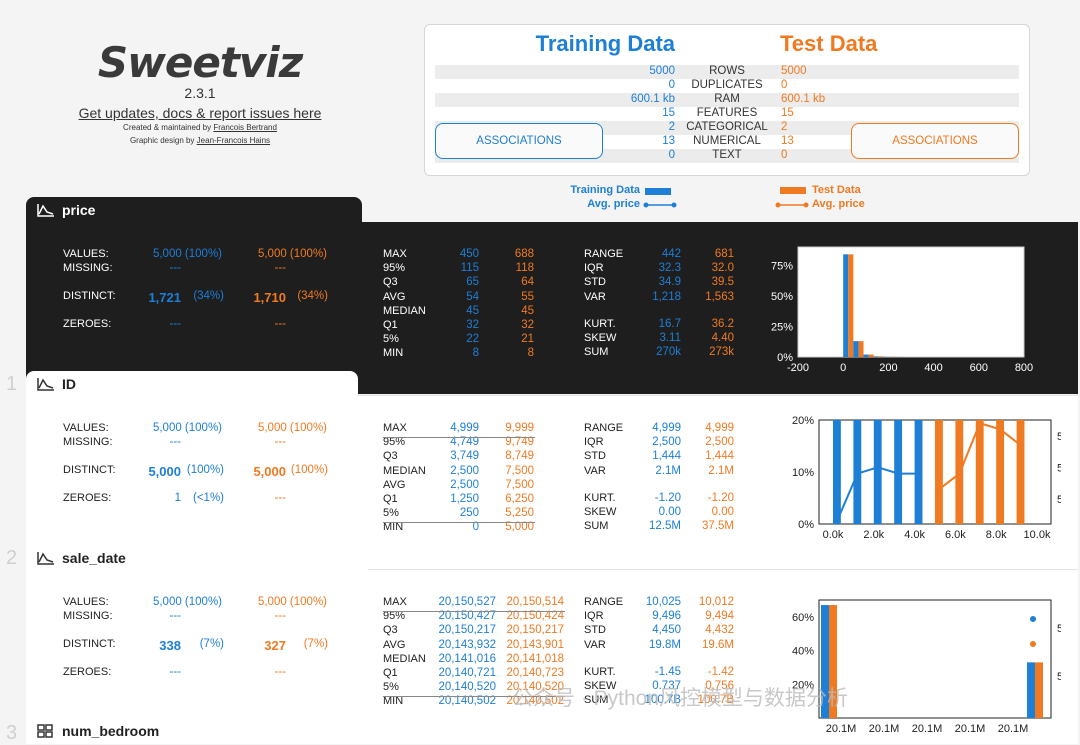  What do you see at coordinates (88, 268) in the screenshot?
I see `missing-label: MISSING:` at bounding box center [88, 268].